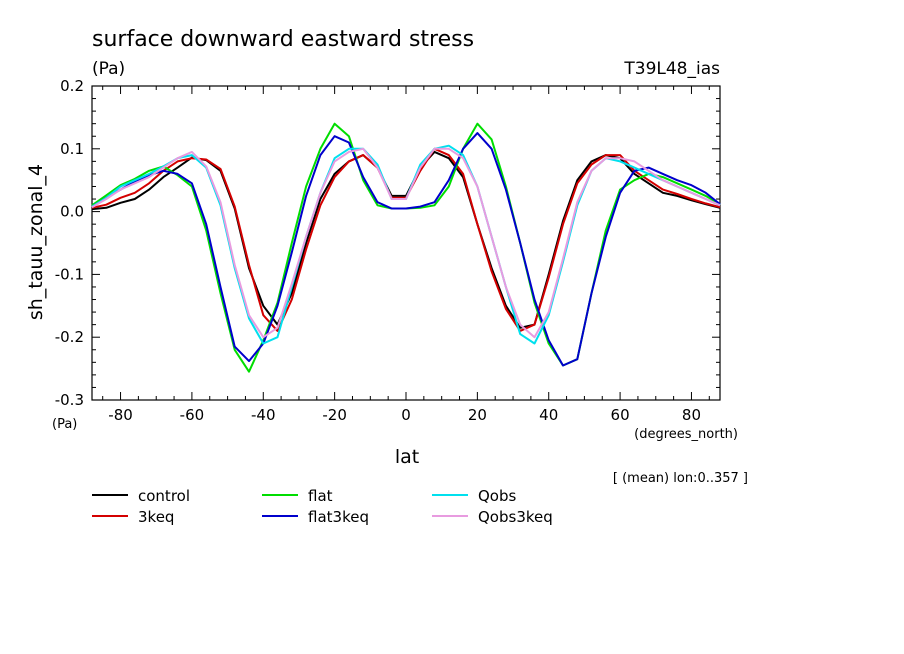 This screenshot has height=654, width=904. What do you see at coordinates (164, 496) in the screenshot?
I see `legend-label: control` at bounding box center [164, 496].